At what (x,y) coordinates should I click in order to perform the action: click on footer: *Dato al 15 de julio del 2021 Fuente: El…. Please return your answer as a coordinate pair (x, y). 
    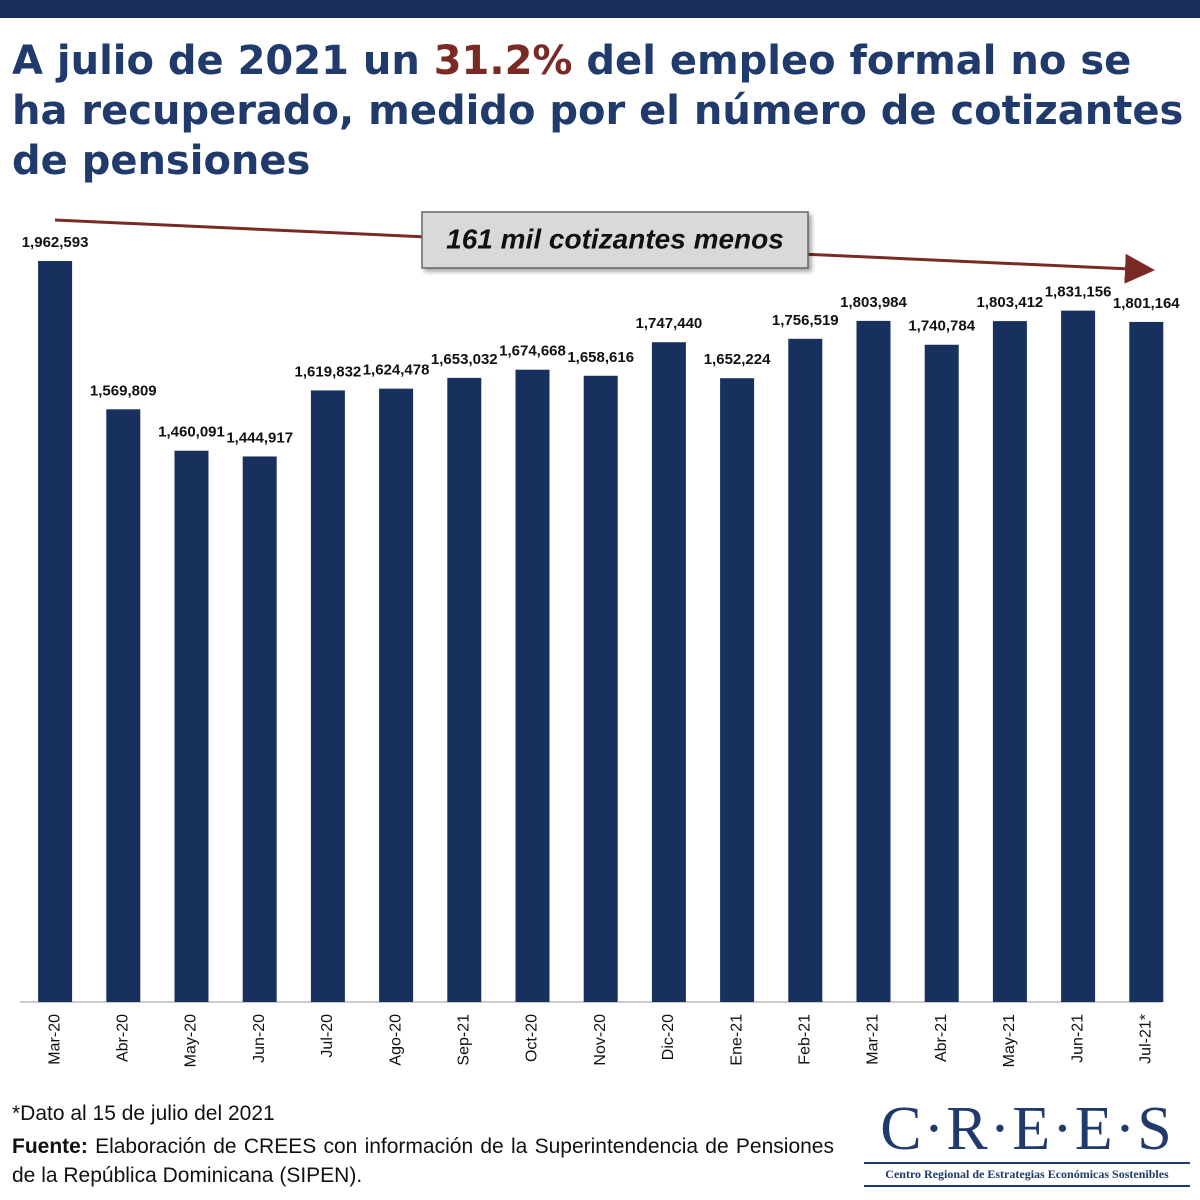
    Looking at the image, I should click on (423, 1146).